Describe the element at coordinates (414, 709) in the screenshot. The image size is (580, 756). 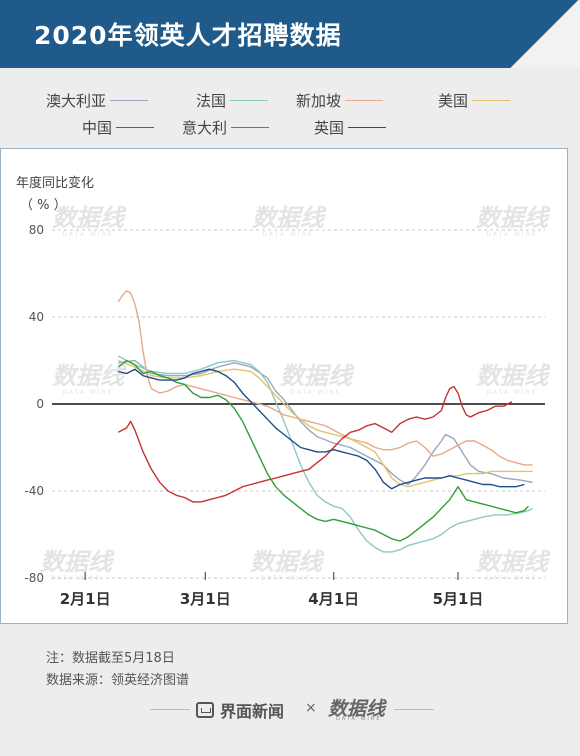
I see `footer-divider-right` at that location.